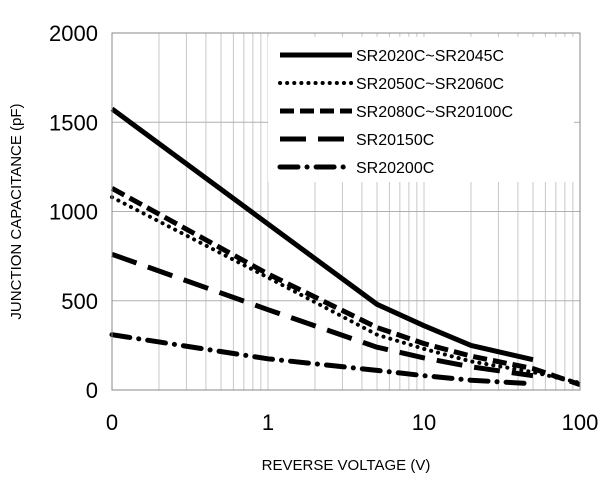 The height and width of the screenshot is (484, 603). What do you see at coordinates (580, 422) in the screenshot?
I see `x-tick-label: 100` at bounding box center [580, 422].